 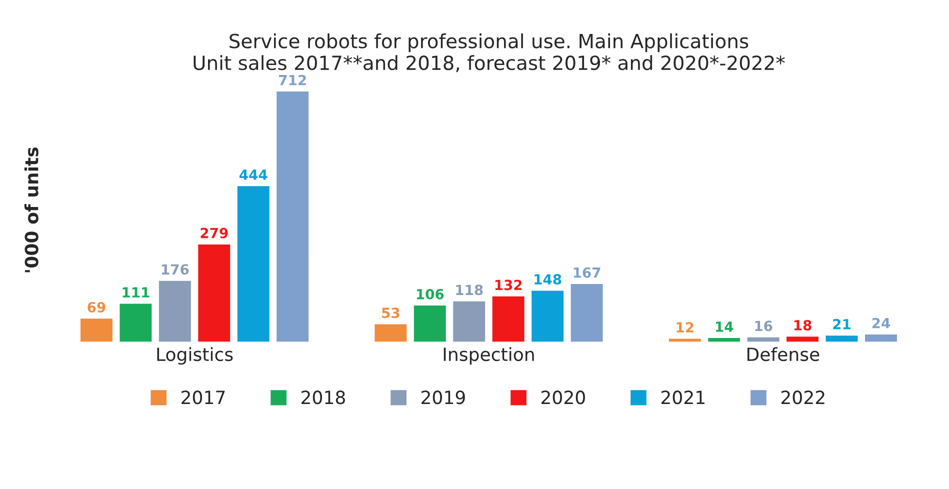 I want to click on data-label: 18, so click(x=803, y=325).